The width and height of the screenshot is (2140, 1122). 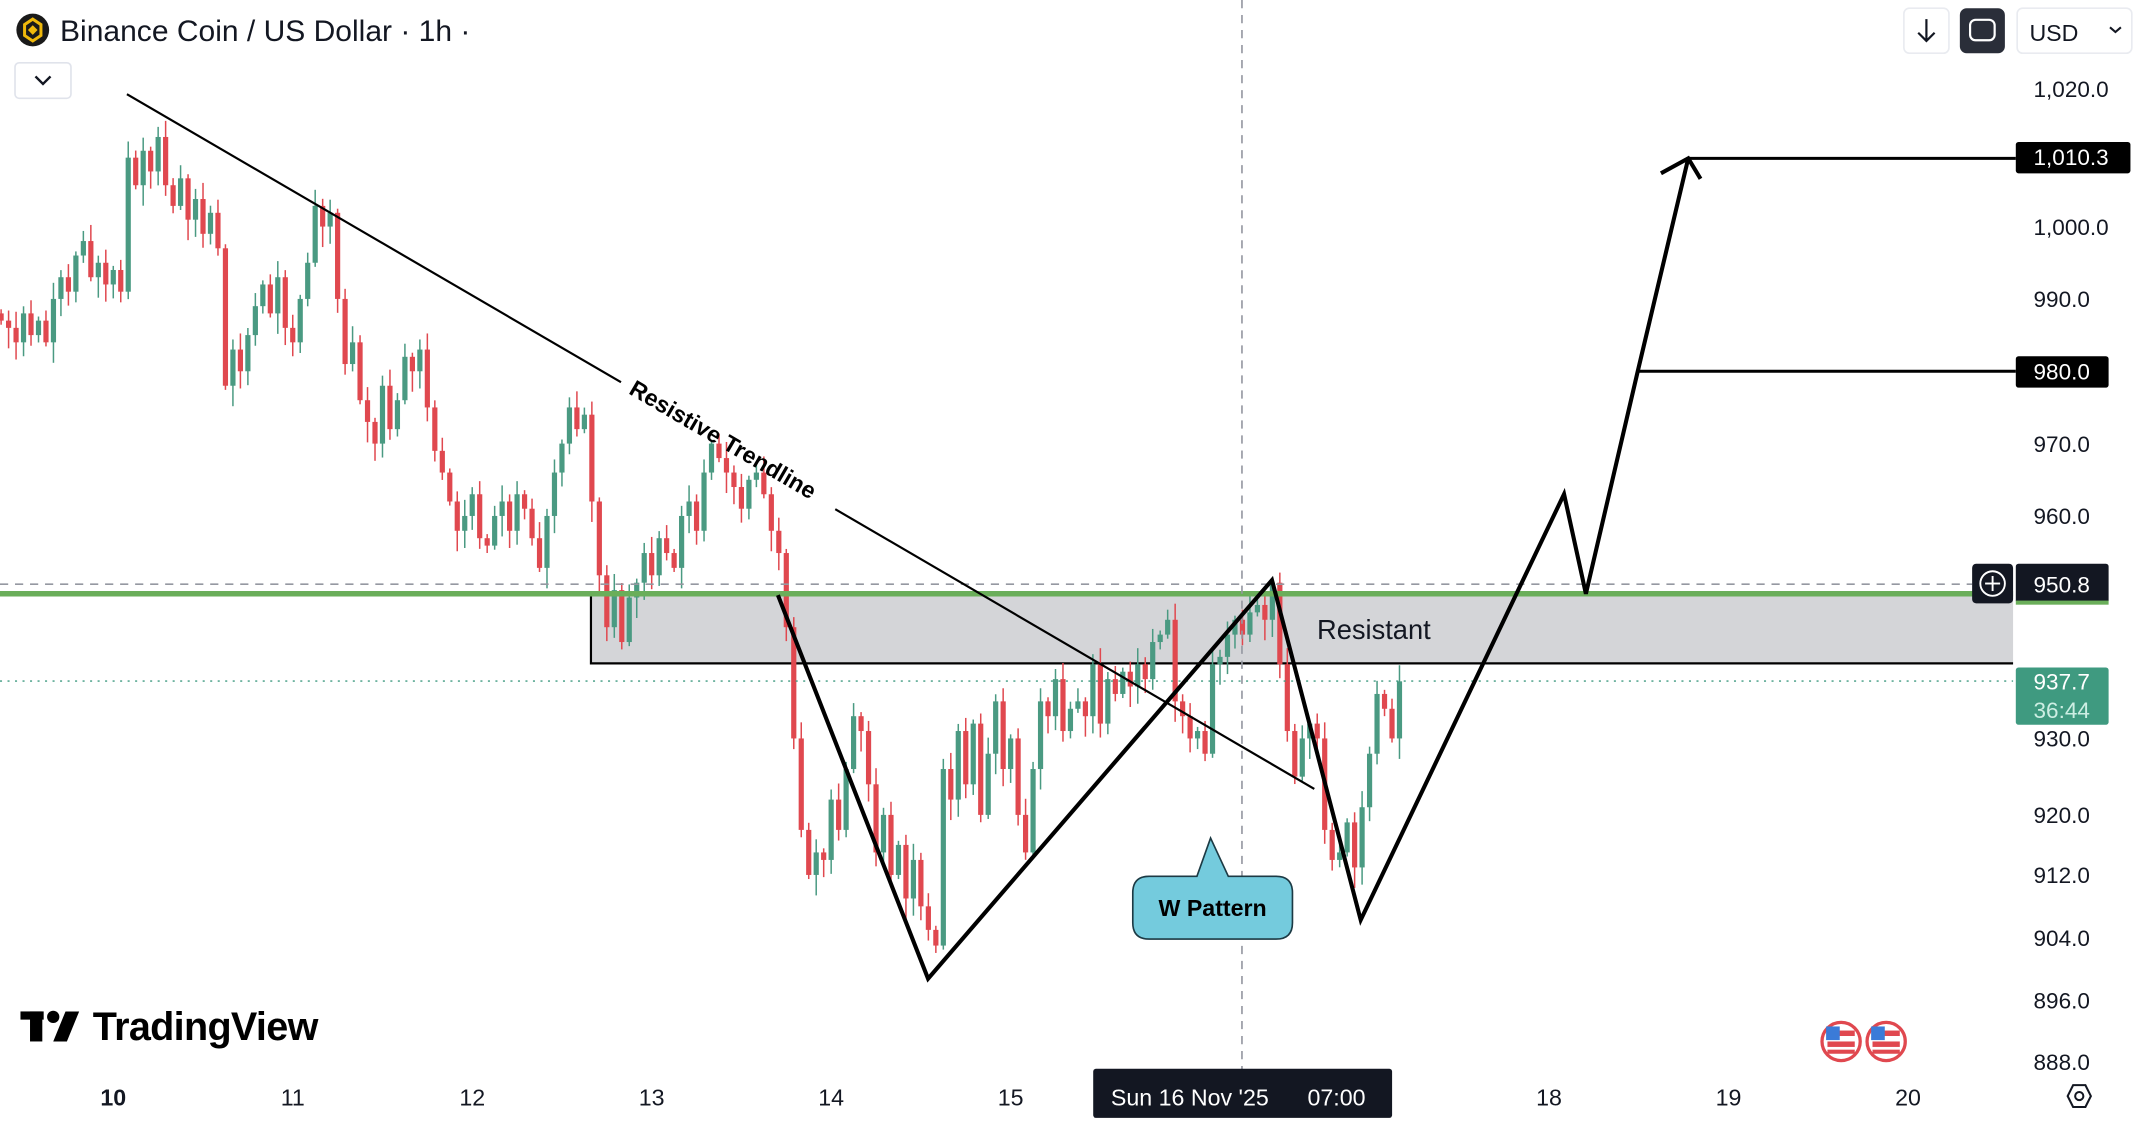 I want to click on symbol-title: Binance Coin / US Dollar · 1h ·, so click(x=265, y=31).